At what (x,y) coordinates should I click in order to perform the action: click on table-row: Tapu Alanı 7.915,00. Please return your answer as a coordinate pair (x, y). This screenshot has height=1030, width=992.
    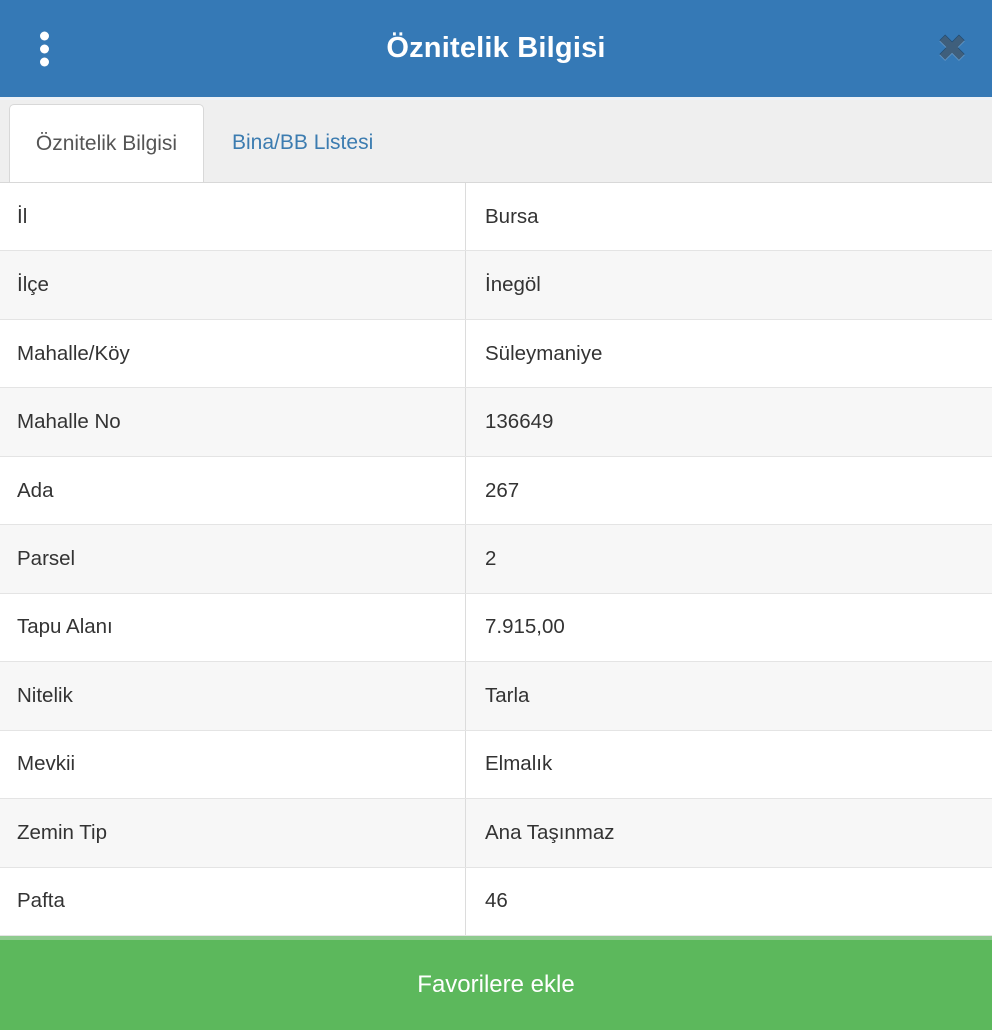
    Looking at the image, I should click on (496, 628).